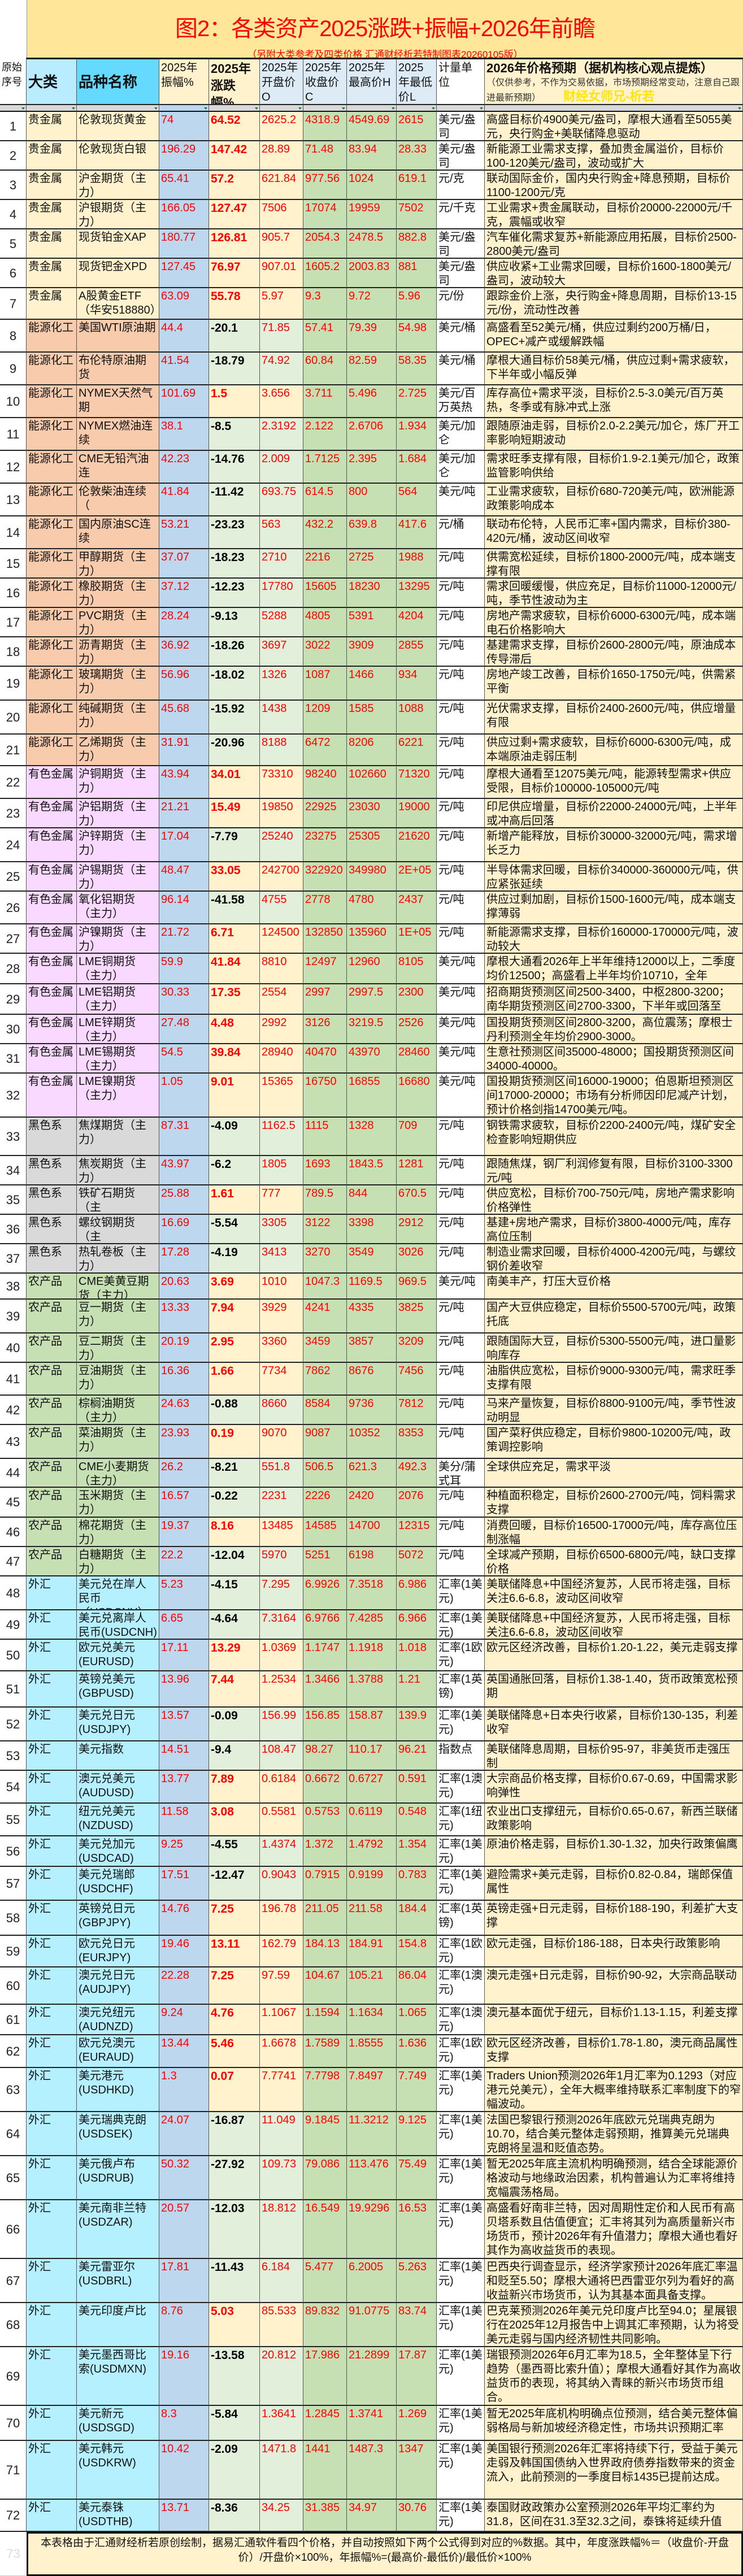 The width and height of the screenshot is (743, 2576). What do you see at coordinates (13, 1287) in the screenshot?
I see `row-number: 38` at bounding box center [13, 1287].